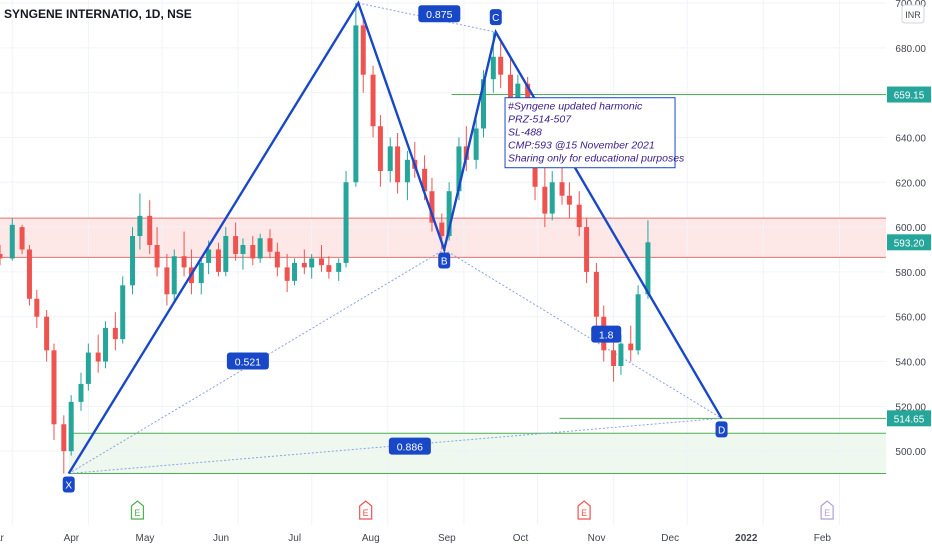 The image size is (932, 555). I want to click on price-scale-tag-label: 659.15, so click(909, 96).